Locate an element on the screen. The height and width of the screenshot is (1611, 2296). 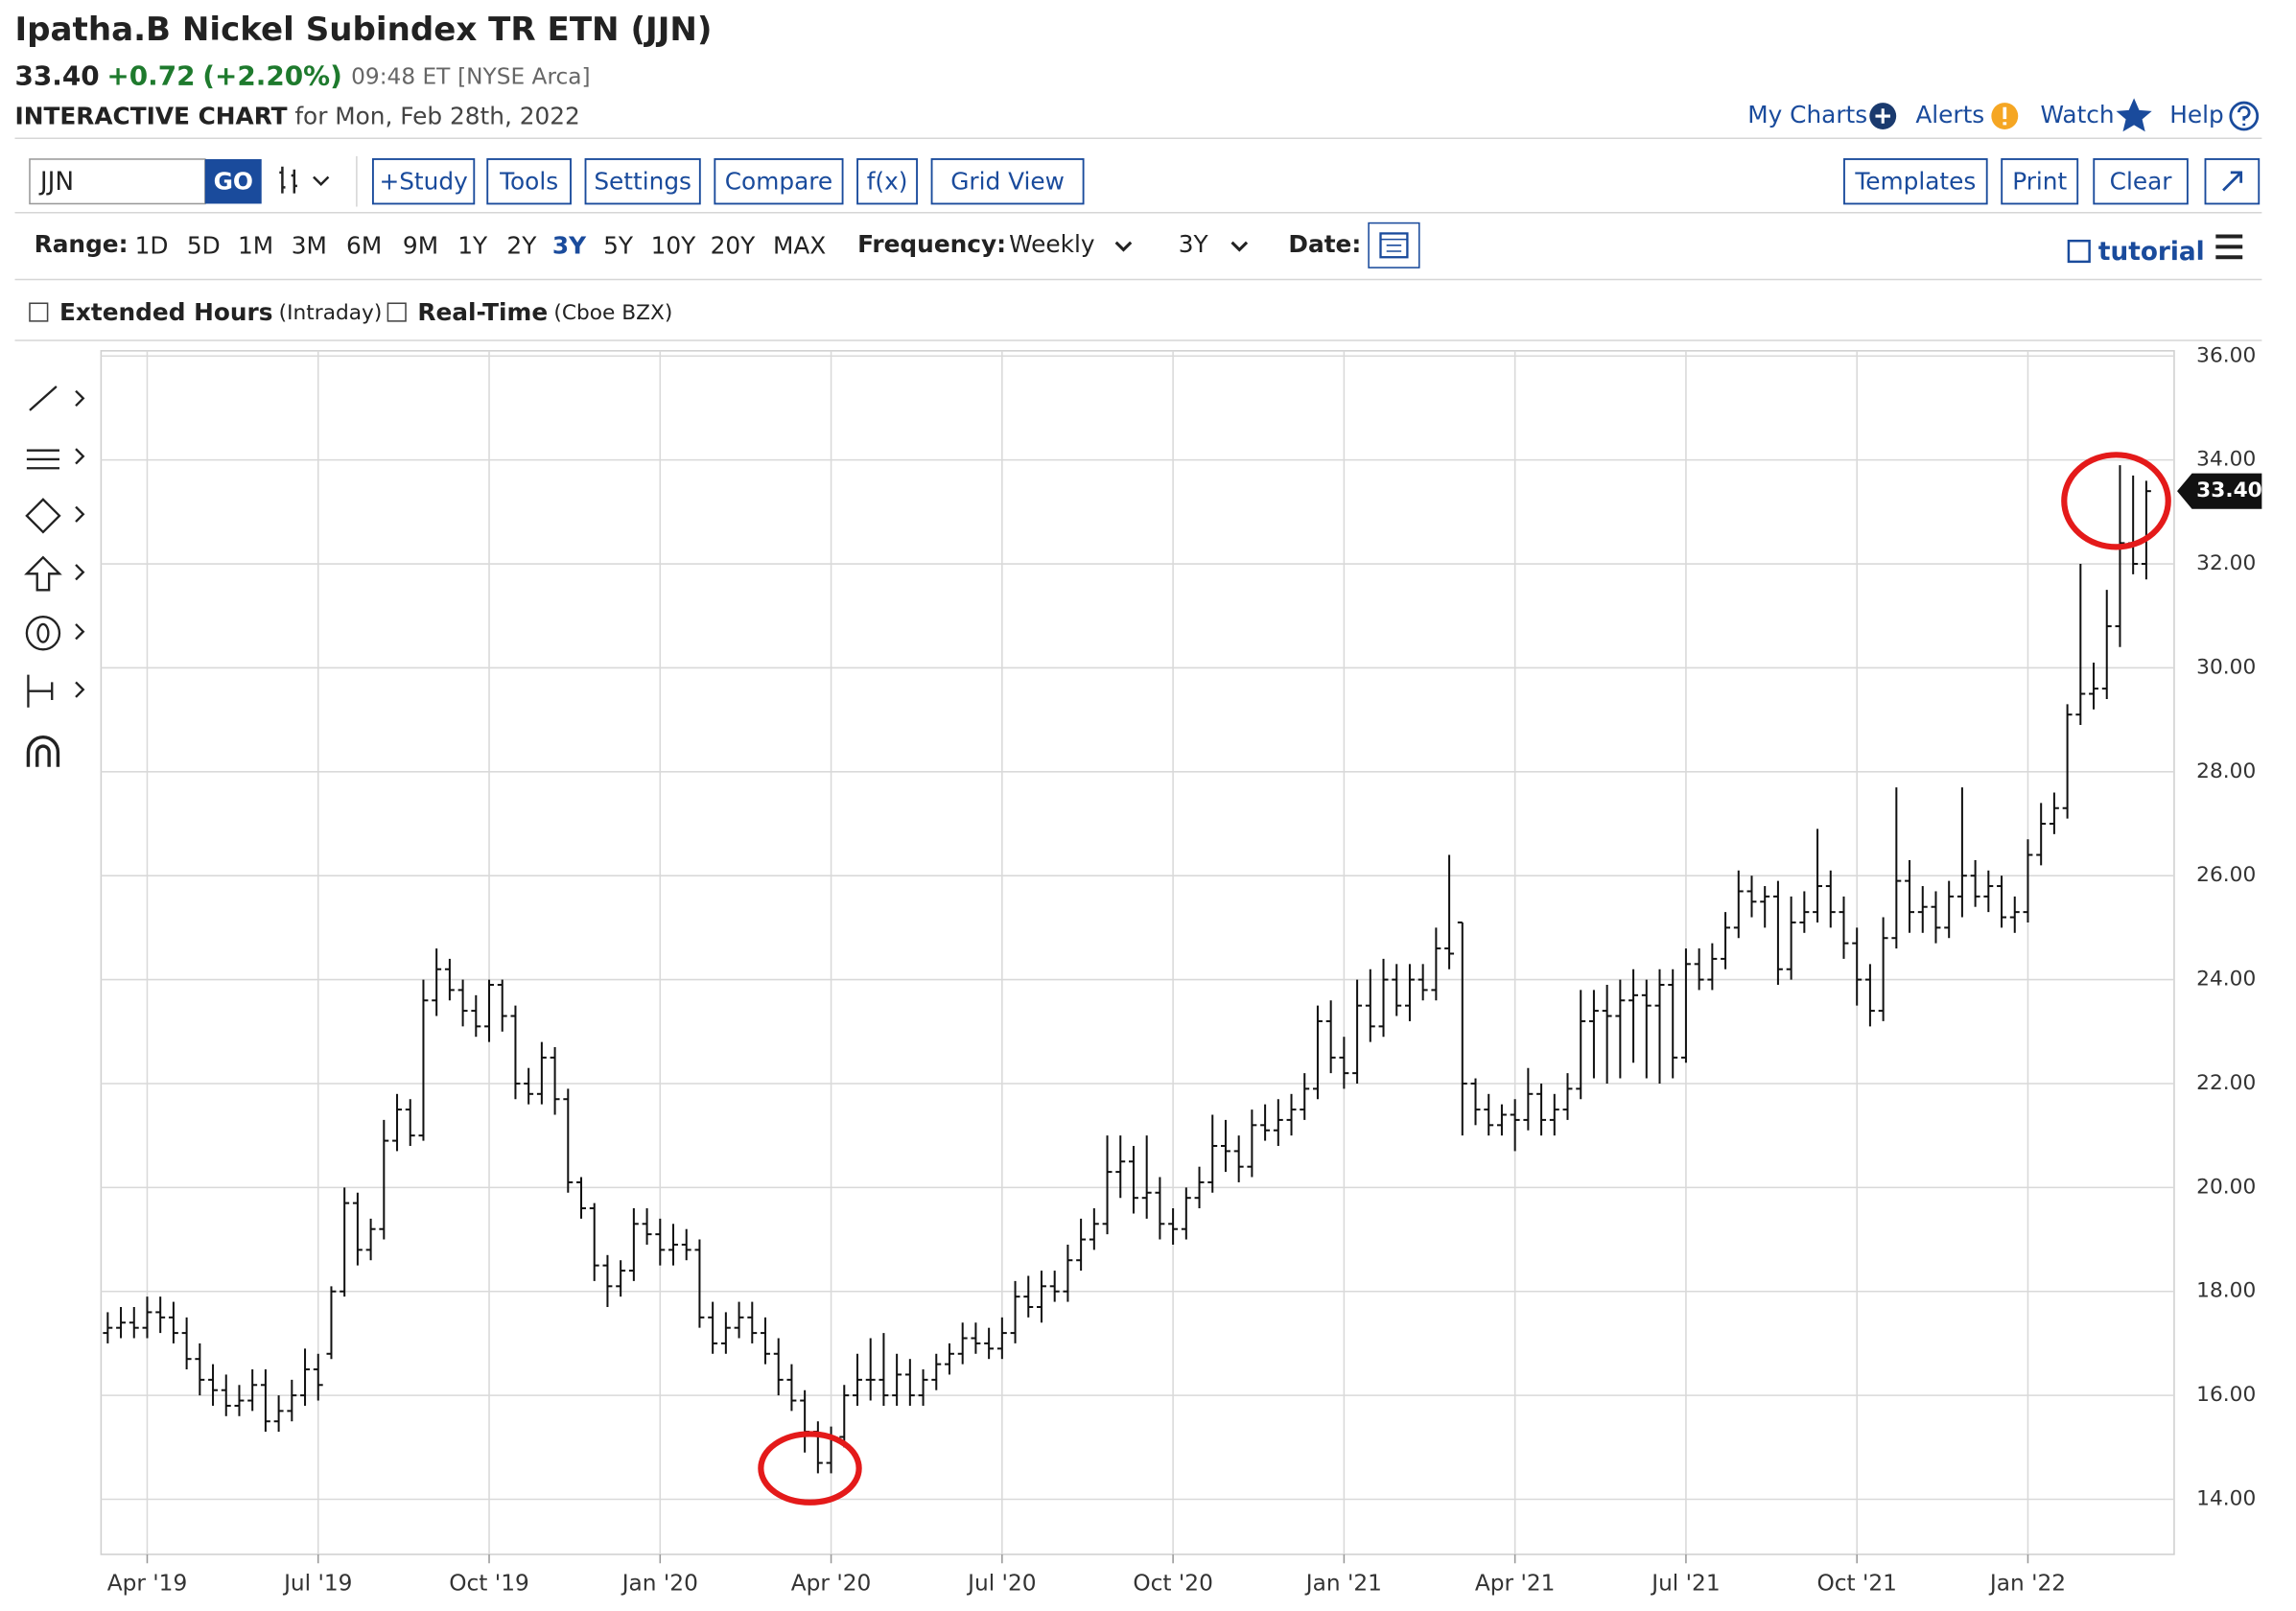
button-label: Tools is located at coordinates (528, 182).